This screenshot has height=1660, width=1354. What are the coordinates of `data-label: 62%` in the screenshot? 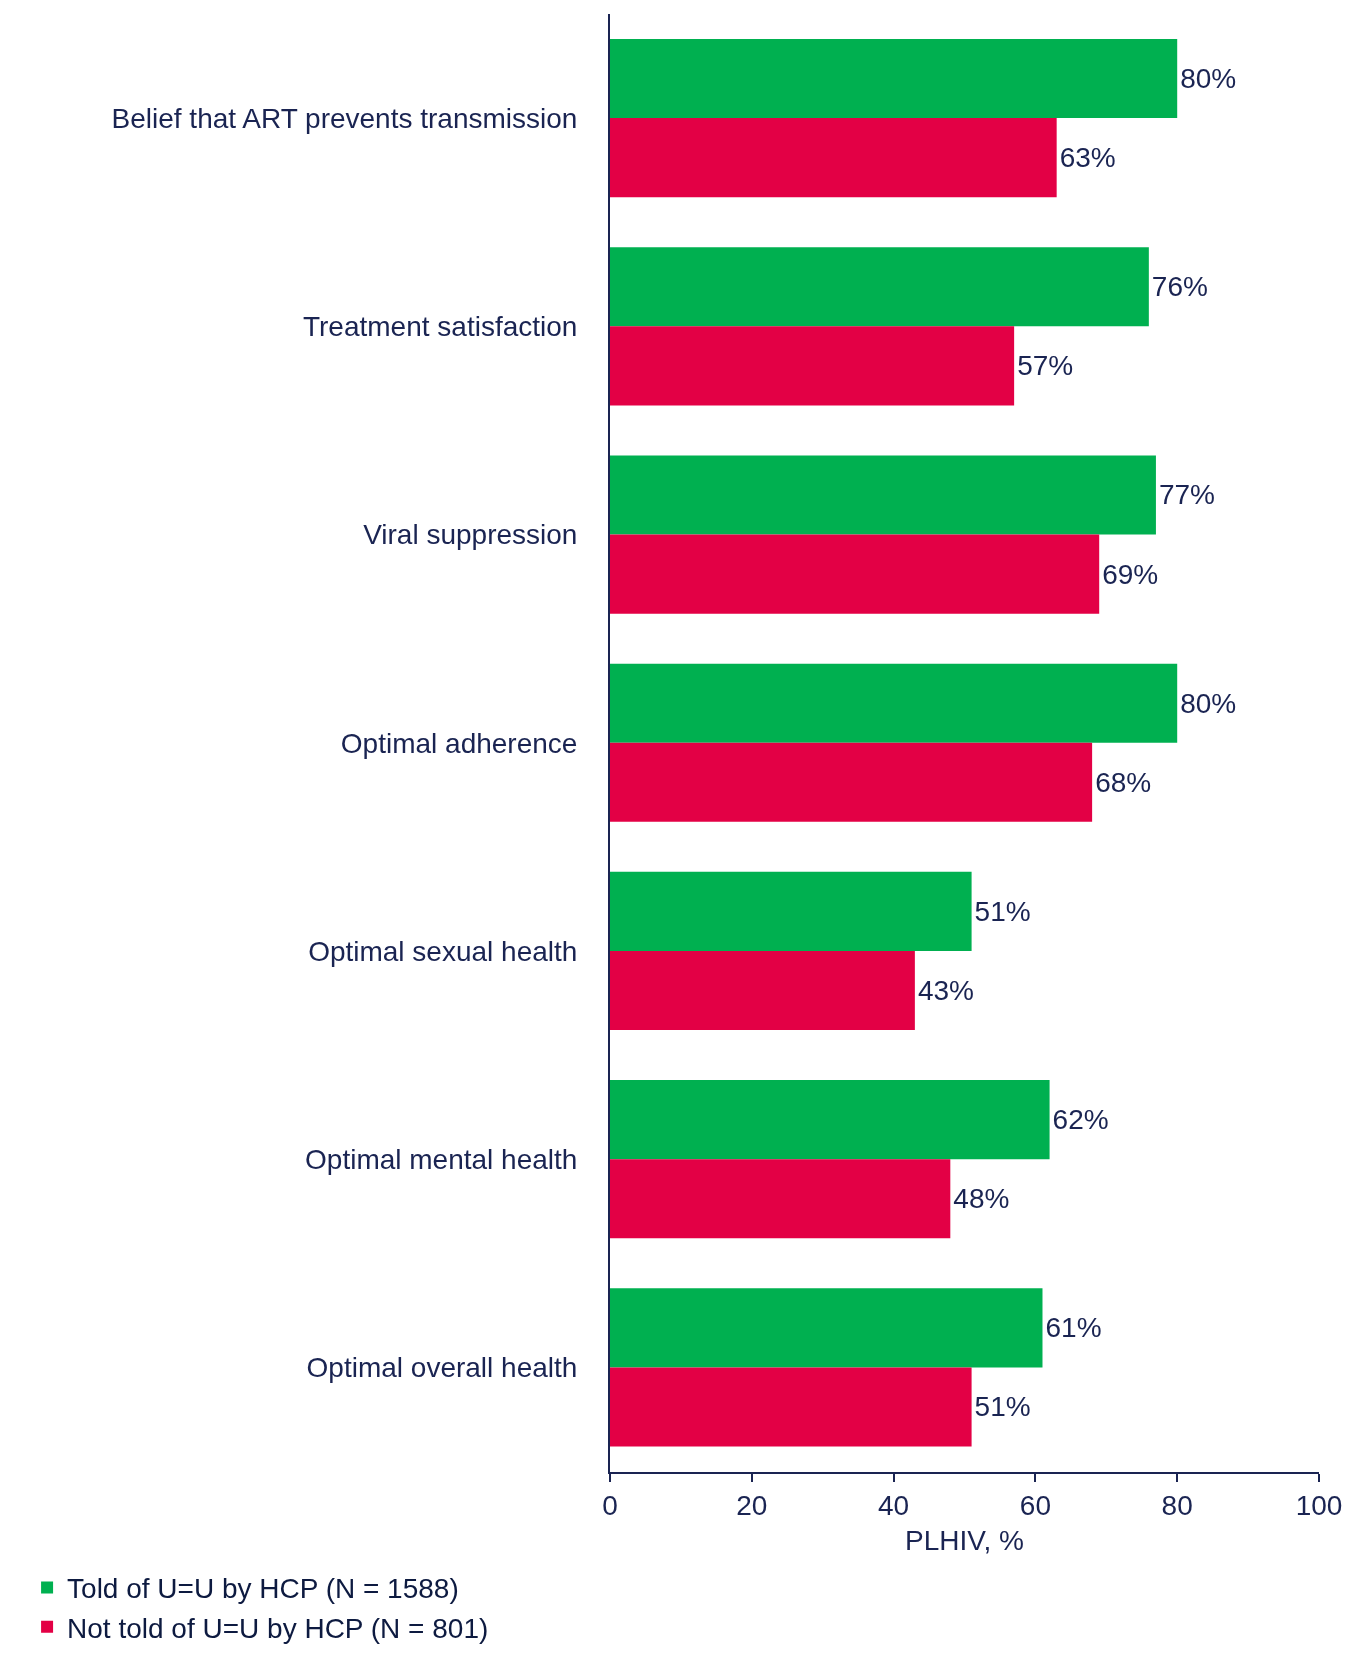 It's located at (1080, 1120).